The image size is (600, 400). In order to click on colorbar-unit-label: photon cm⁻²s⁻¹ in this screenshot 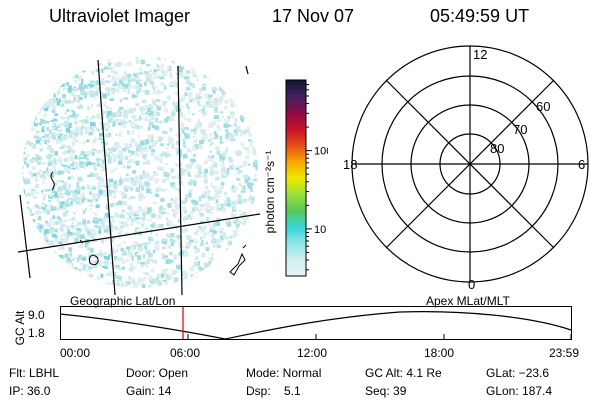, I will do `click(270, 192)`.